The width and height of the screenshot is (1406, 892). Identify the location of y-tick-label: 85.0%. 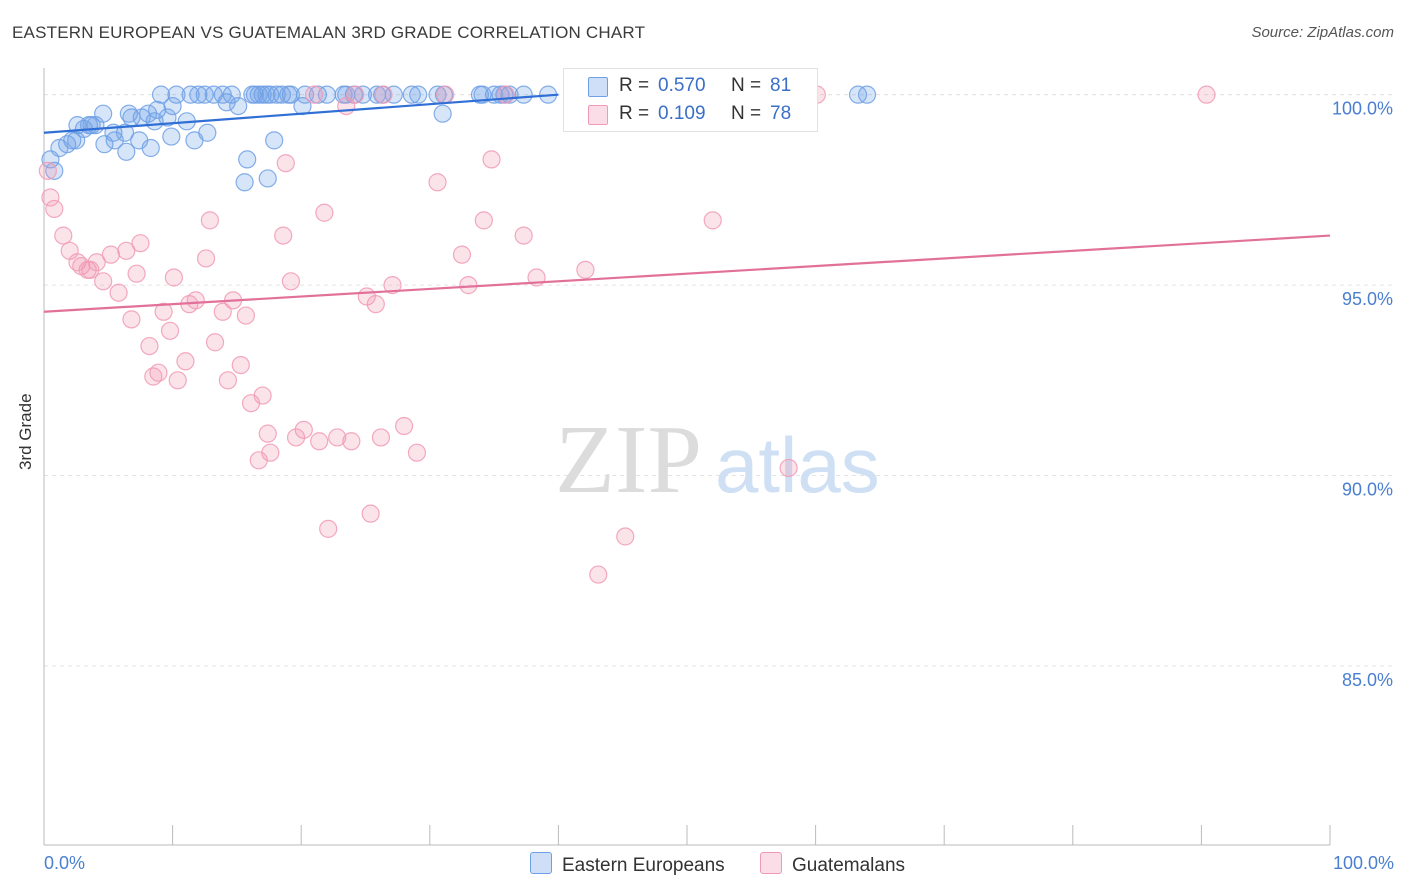
(1367, 680).